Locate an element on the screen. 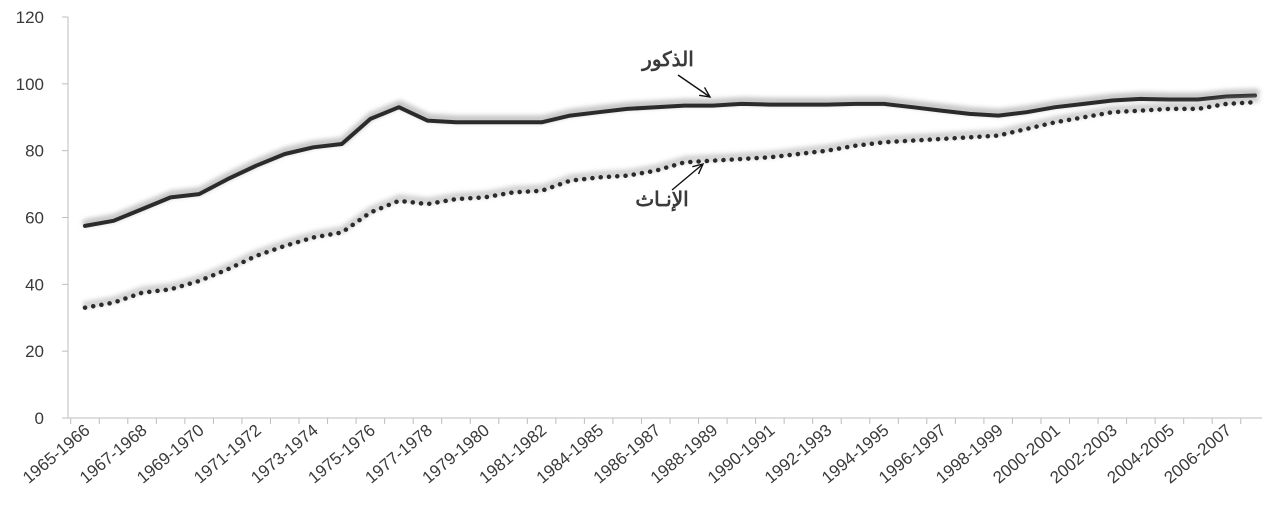 This screenshot has width=1269, height=521. annotation-females: الإنـاث is located at coordinates (670, 187).